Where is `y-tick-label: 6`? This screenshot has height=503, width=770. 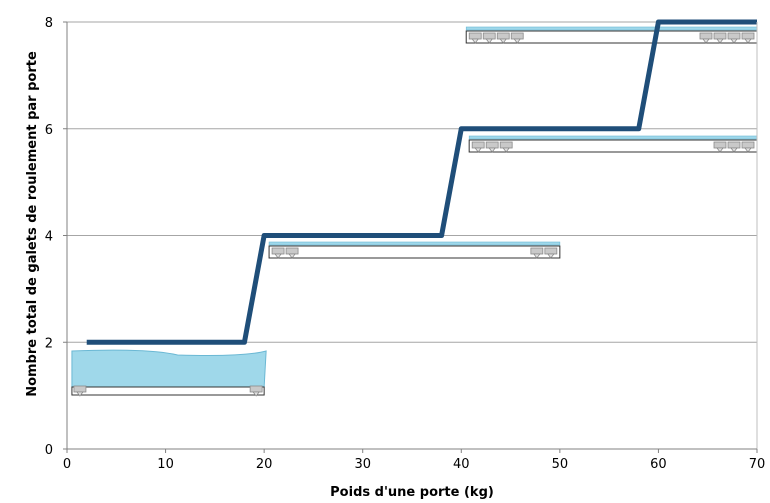
y-tick-label: 6 is located at coordinates (49, 130).